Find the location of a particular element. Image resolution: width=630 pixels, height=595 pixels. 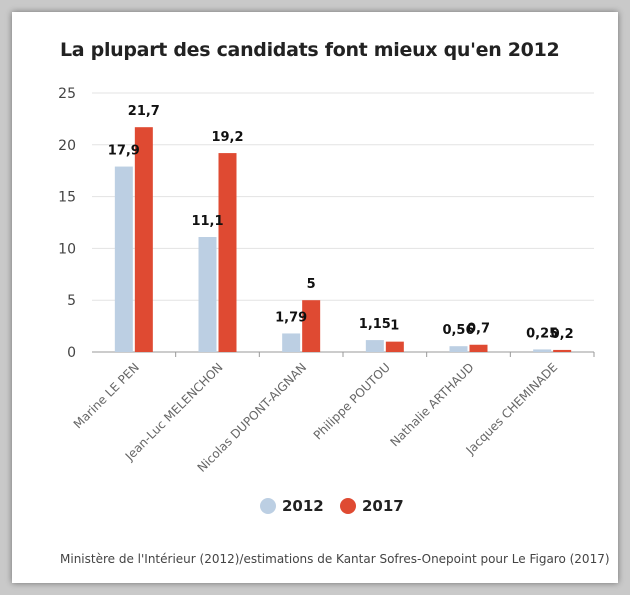

data-label: 1,15 is located at coordinates (375, 324).